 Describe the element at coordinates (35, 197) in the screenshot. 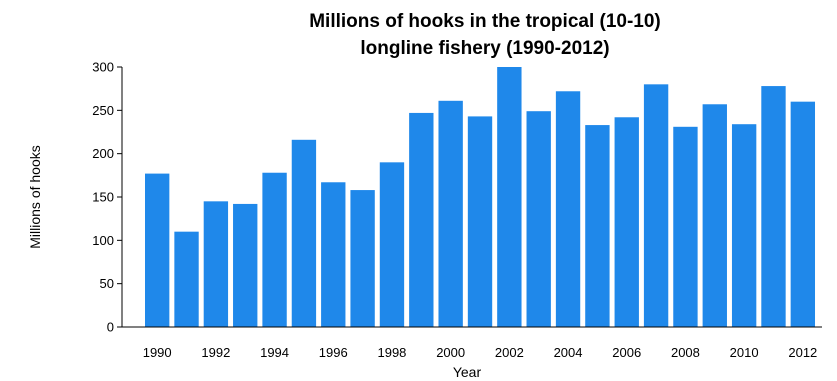

I see `y-axis-label: Millions of hooks` at that location.